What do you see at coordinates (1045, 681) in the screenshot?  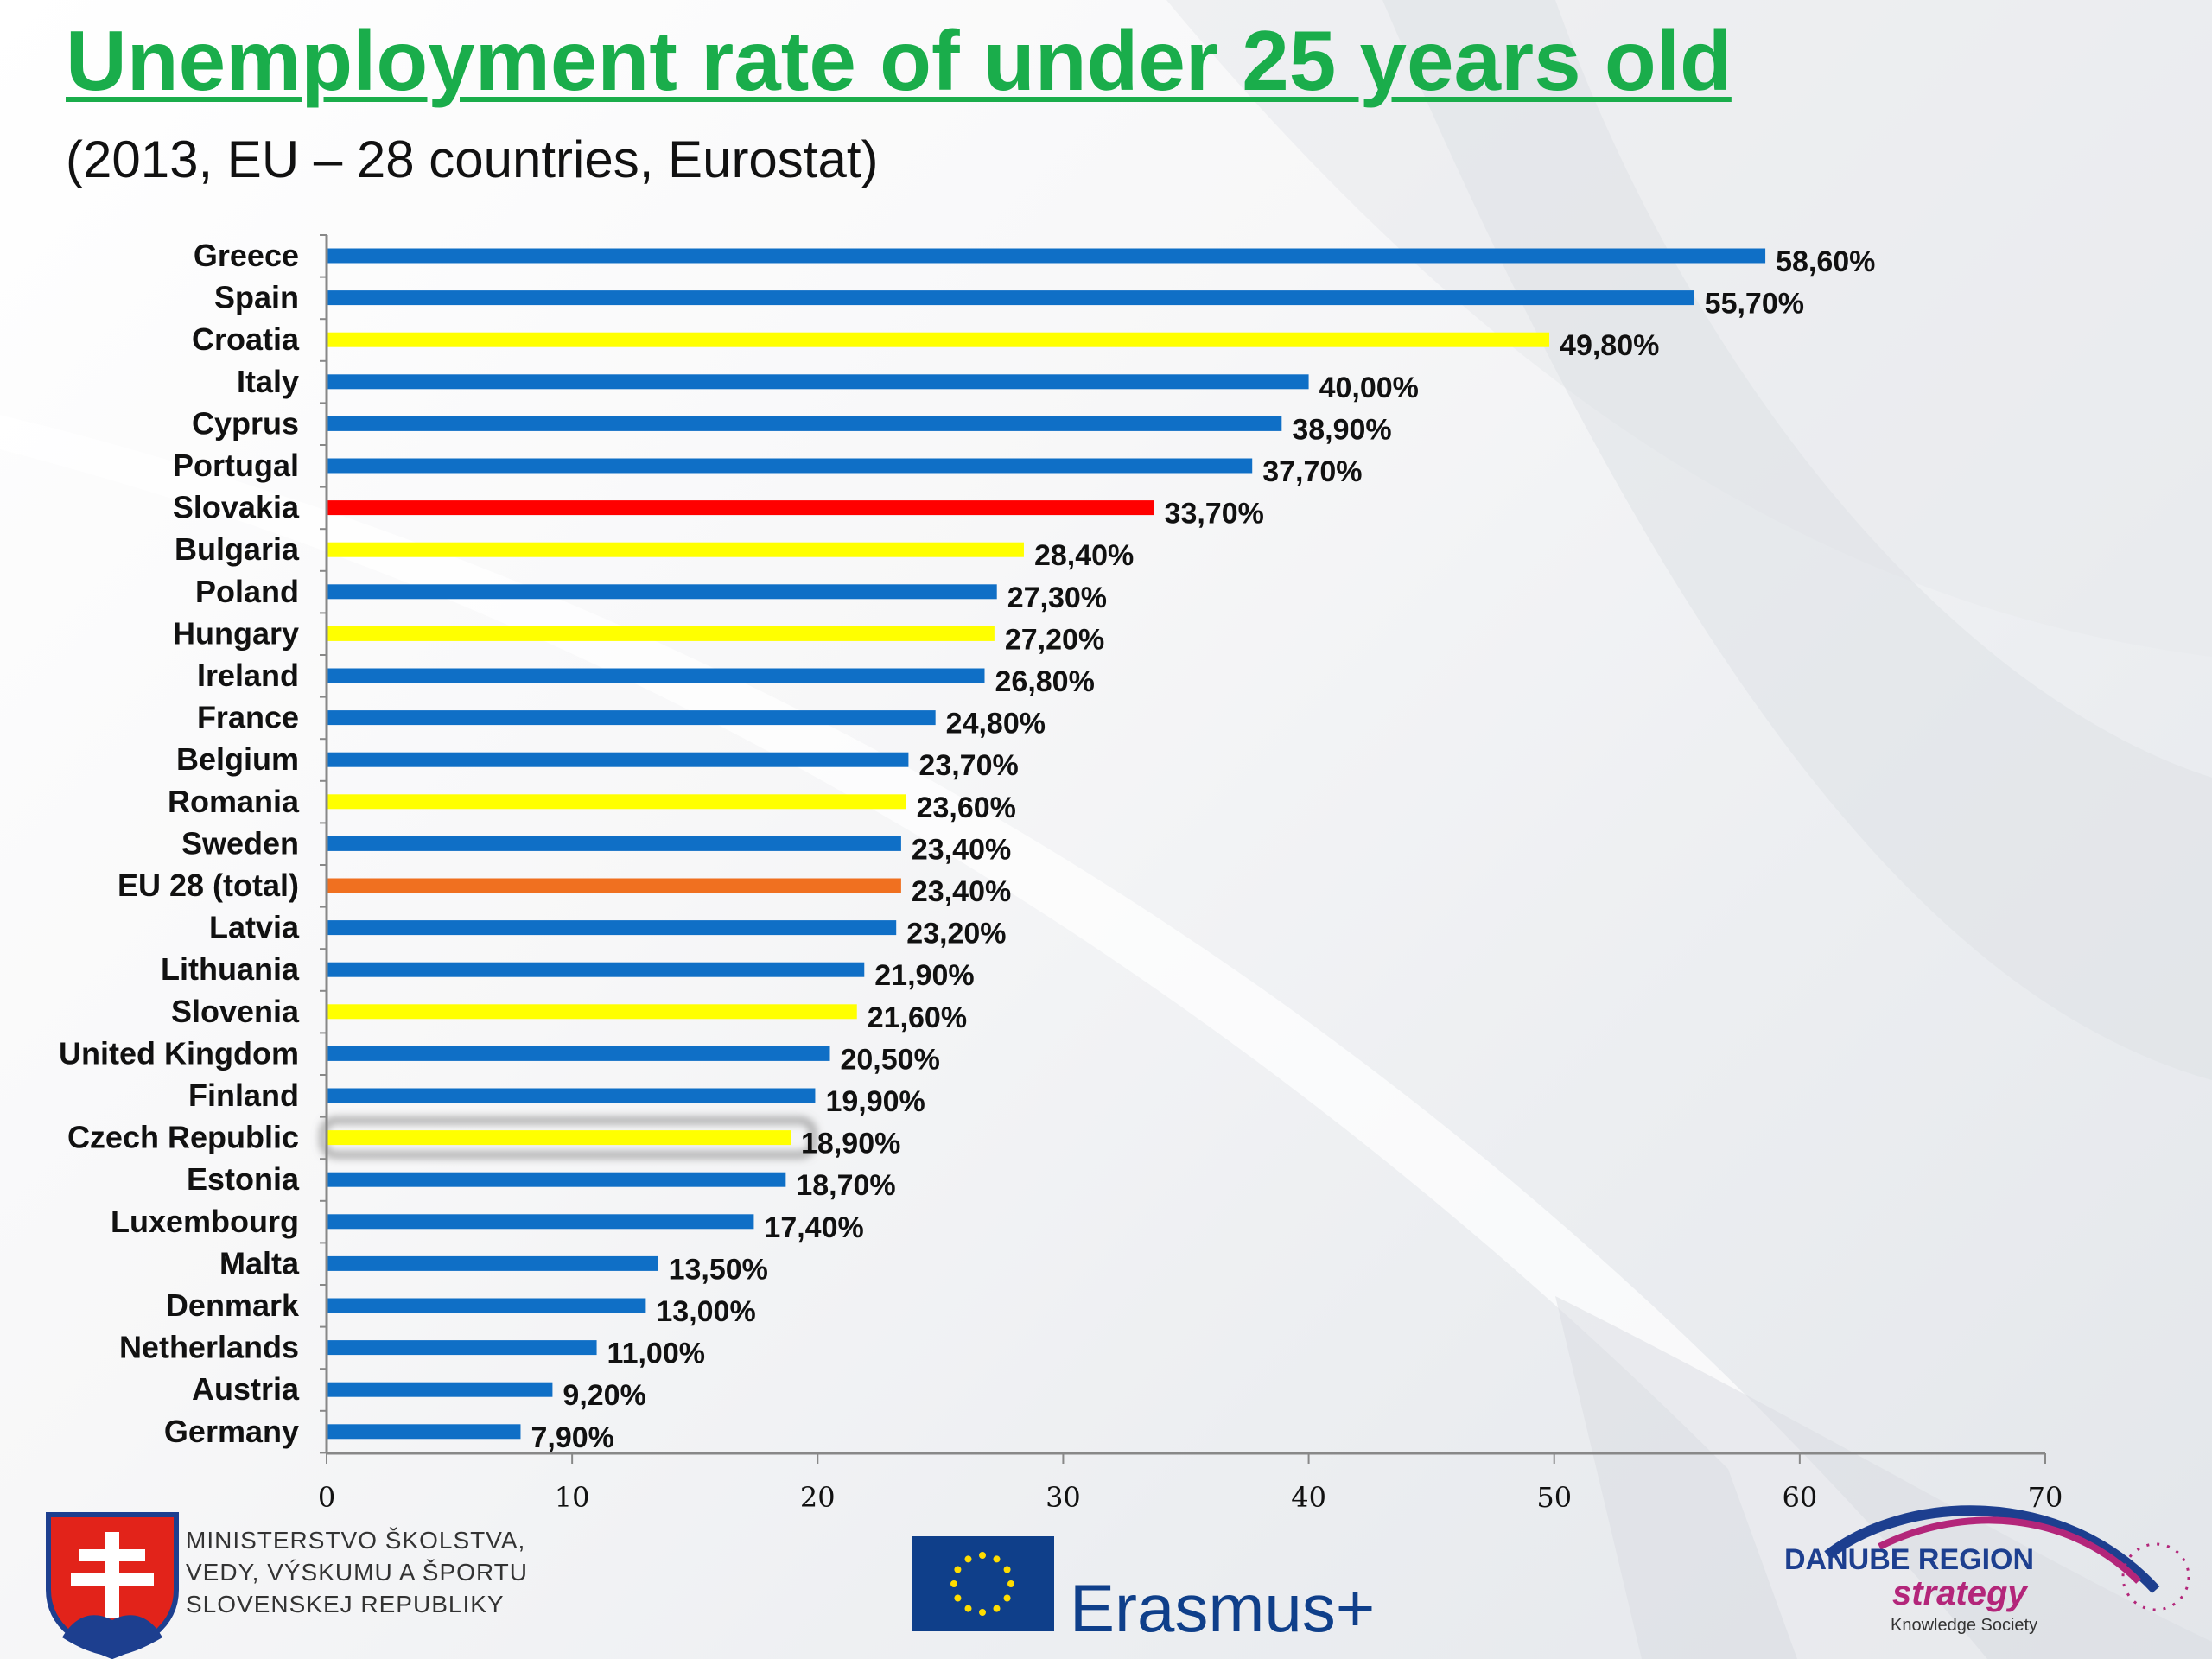 I see `value-label: 26,80%` at bounding box center [1045, 681].